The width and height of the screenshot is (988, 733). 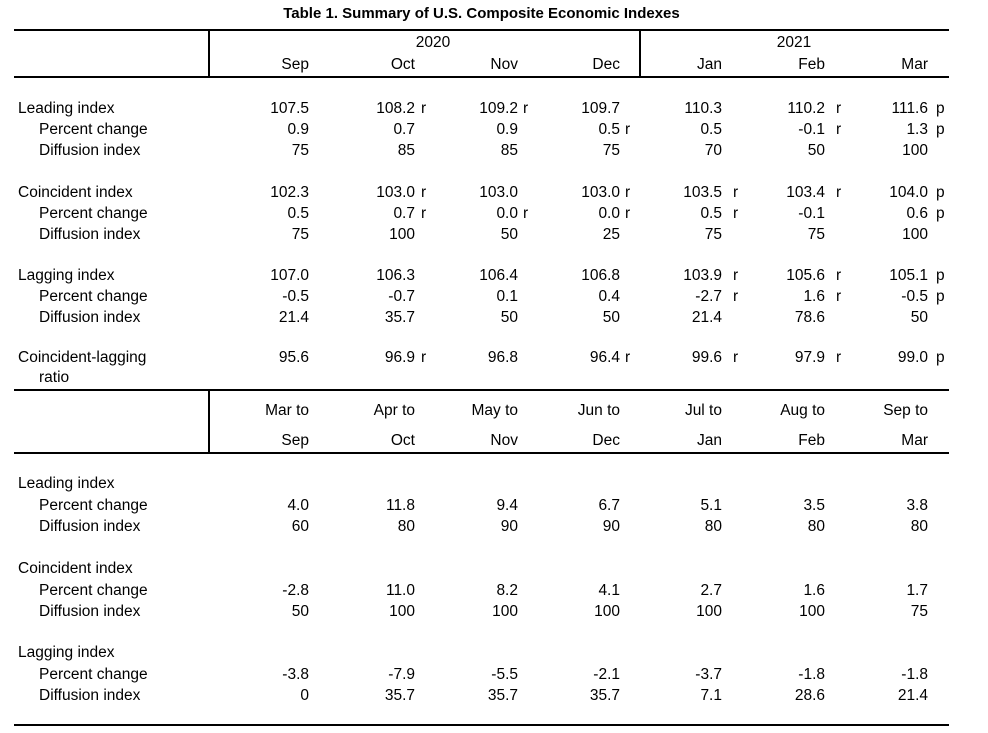 What do you see at coordinates (606, 674) in the screenshot?
I see `table-cell: -2.1` at bounding box center [606, 674].